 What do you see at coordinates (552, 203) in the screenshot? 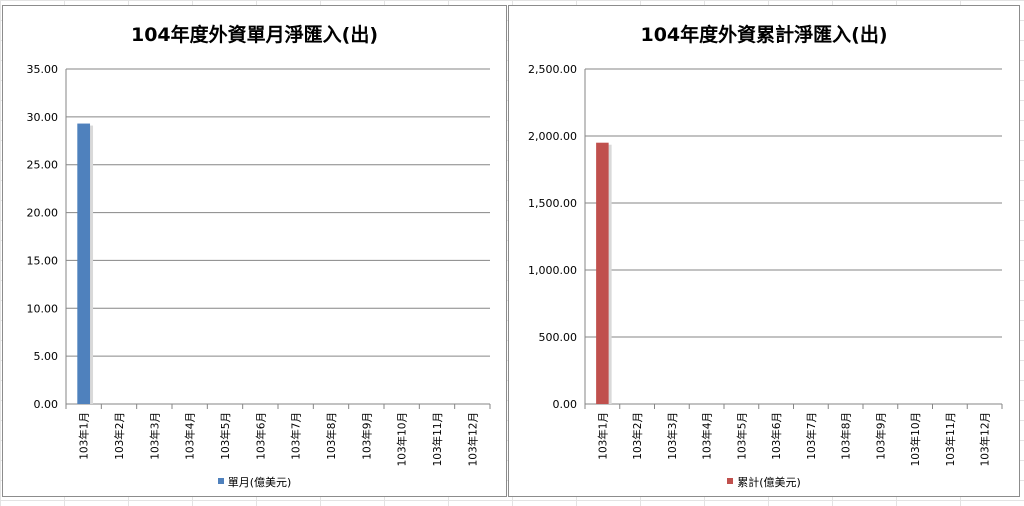
I see `y-tick-label: 1,500.00` at bounding box center [552, 203].